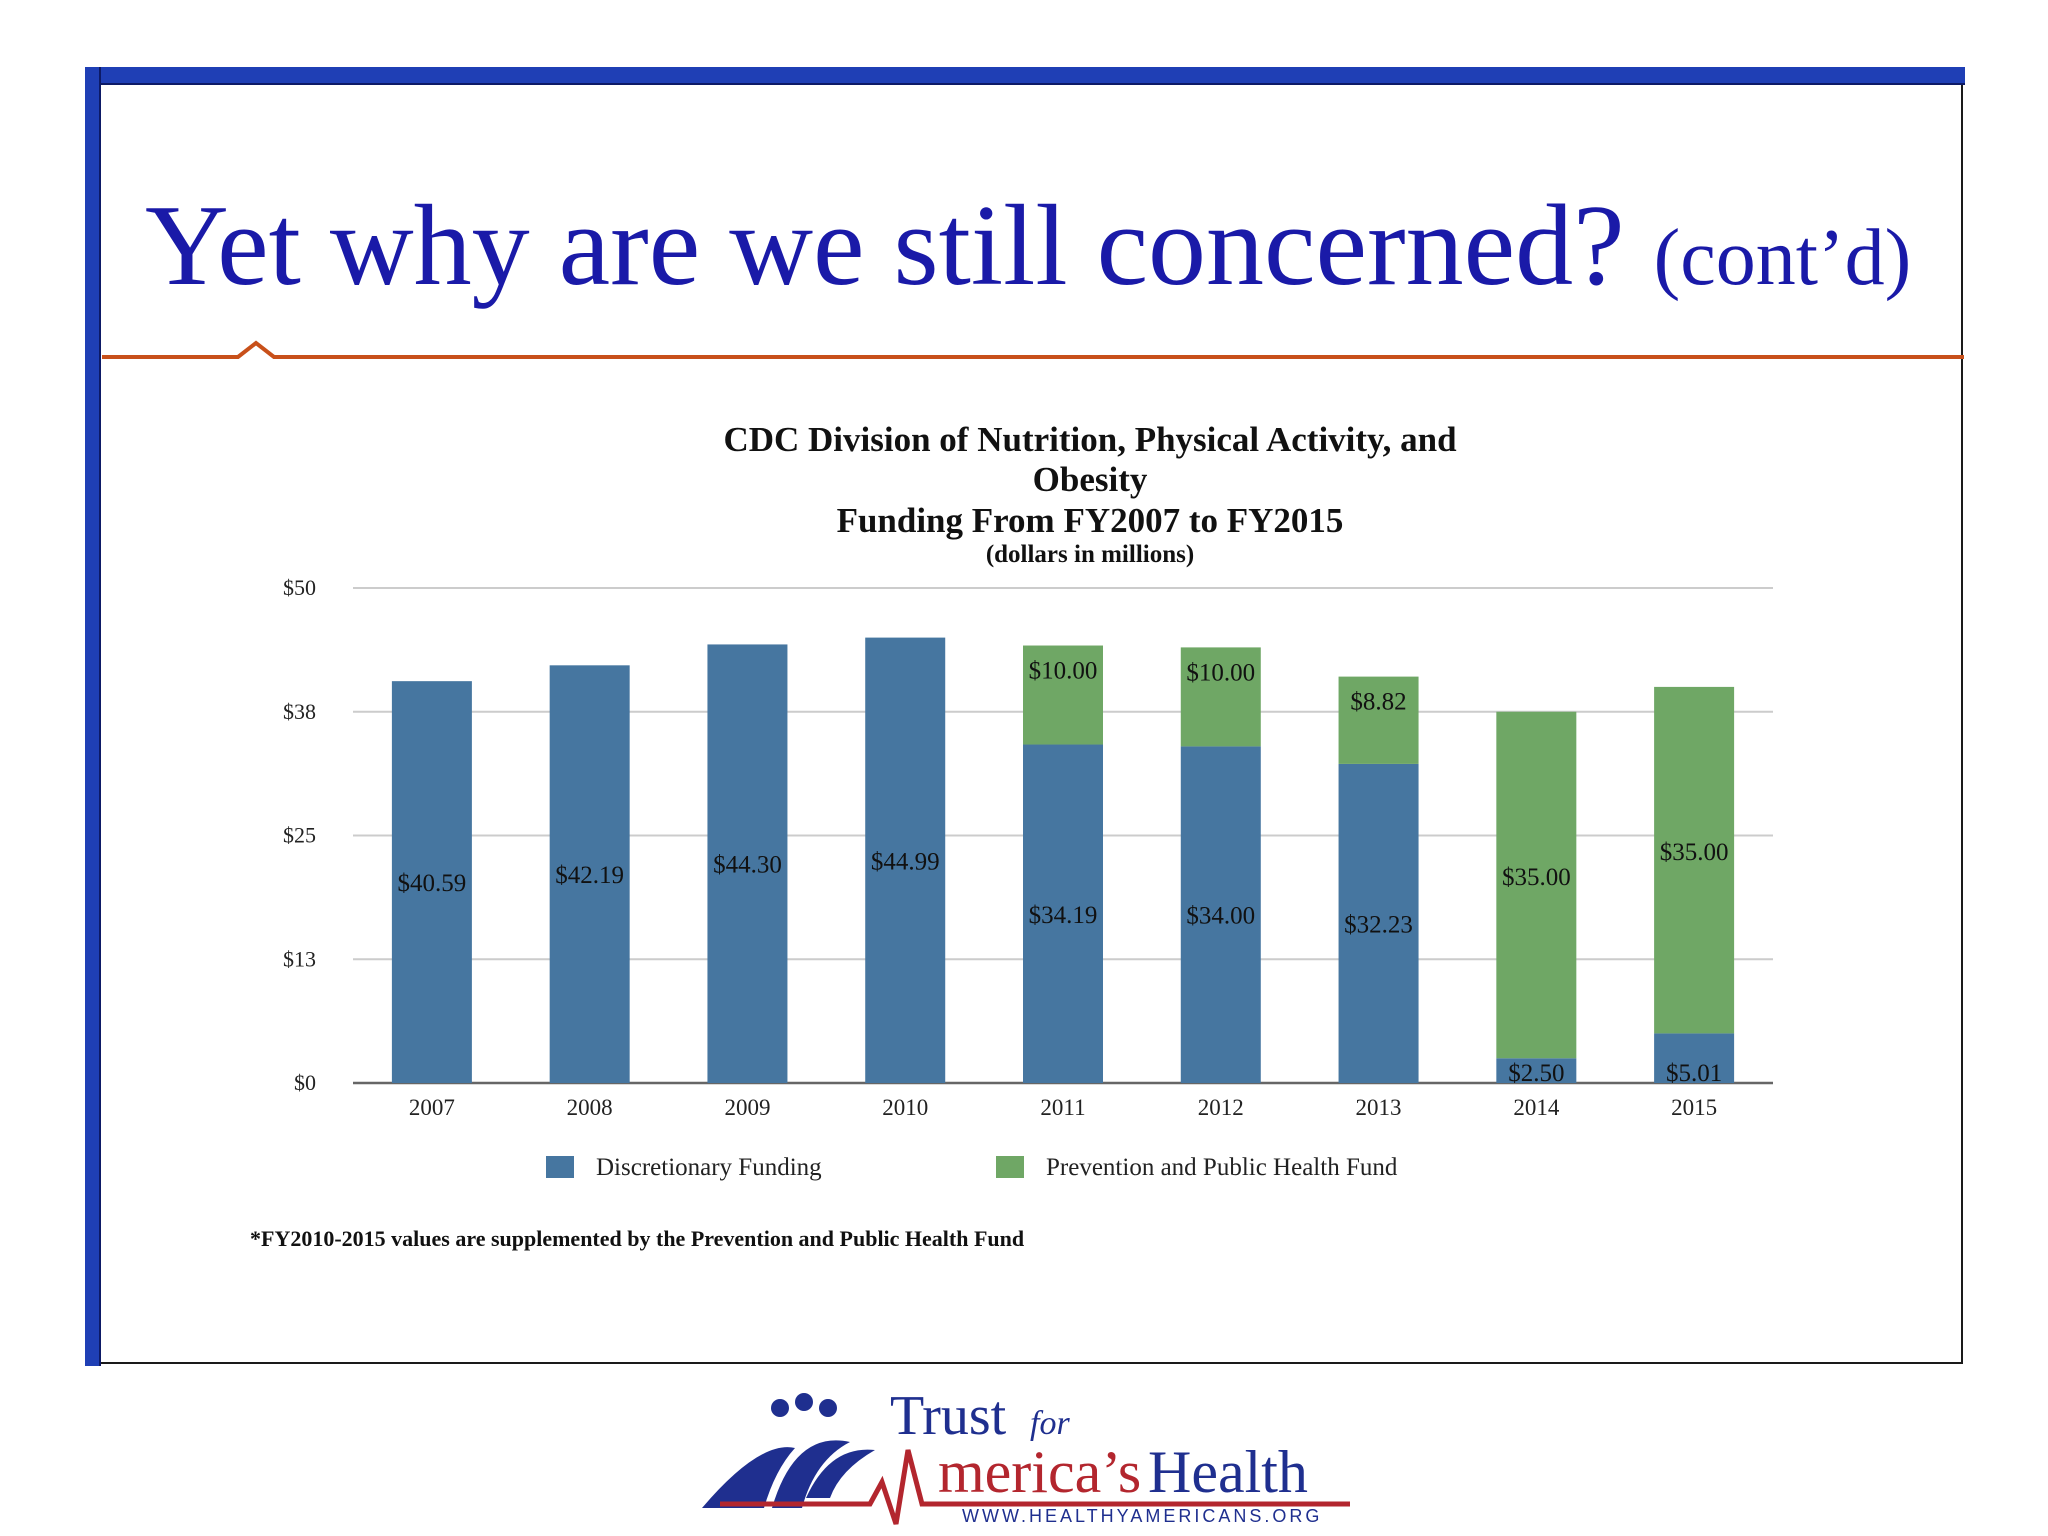 This screenshot has height=1536, width=2048. I want to click on legend-label-discretionary: Discretionary Funding, so click(709, 1167).